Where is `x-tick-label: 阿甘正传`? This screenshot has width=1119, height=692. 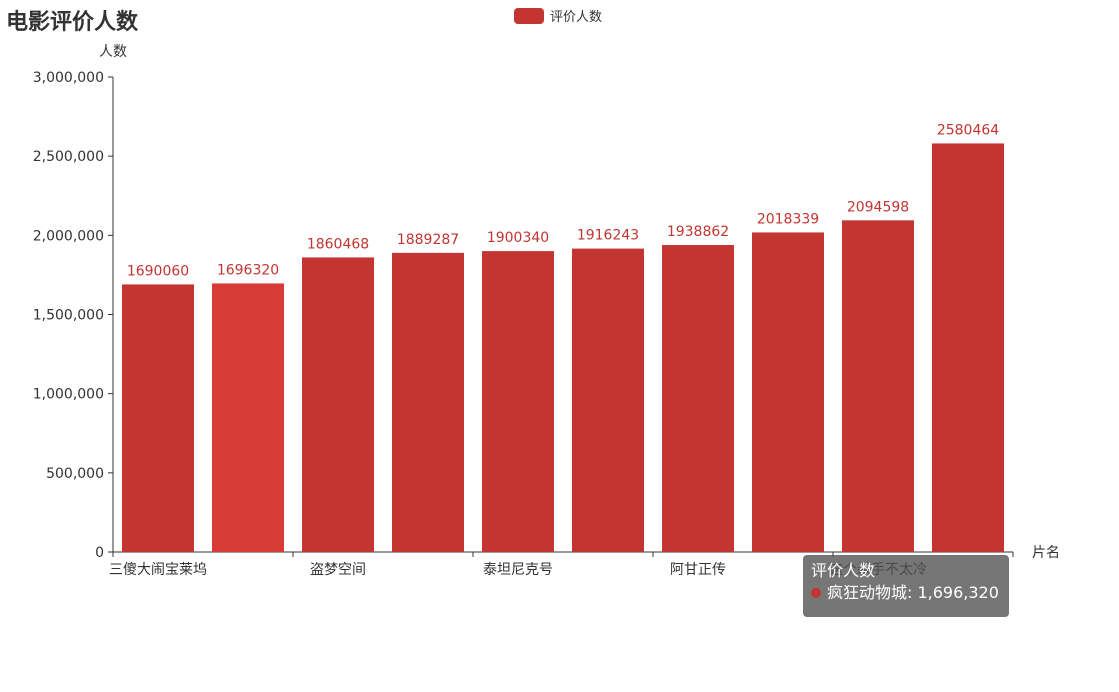 x-tick-label: 阿甘正传 is located at coordinates (698, 570).